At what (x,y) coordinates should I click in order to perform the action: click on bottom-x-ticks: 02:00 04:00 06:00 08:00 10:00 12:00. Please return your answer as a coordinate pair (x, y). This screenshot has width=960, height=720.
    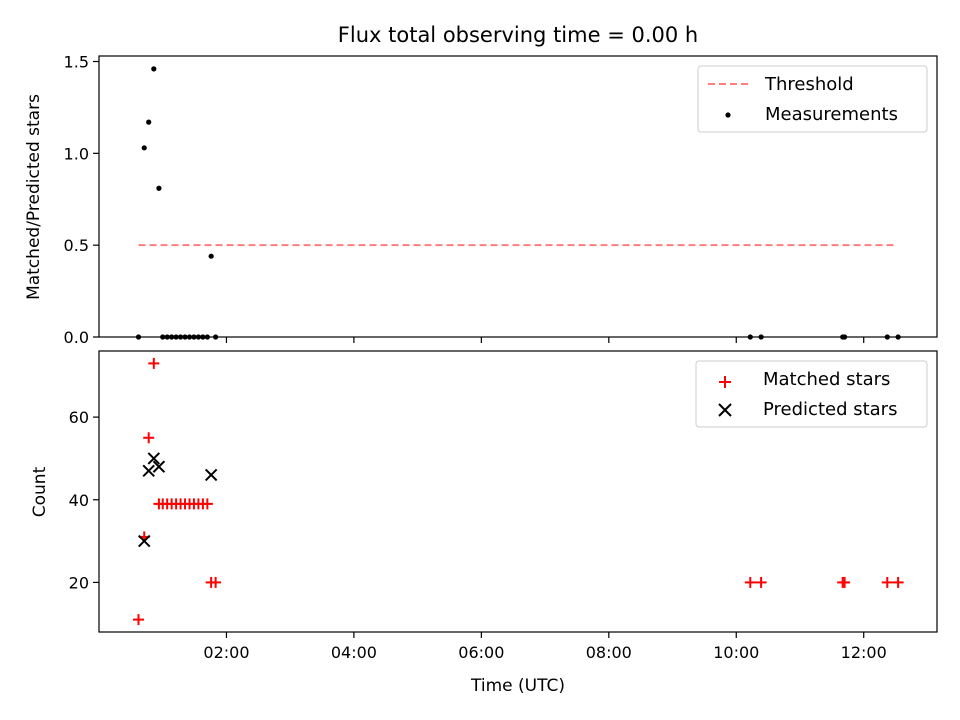
    Looking at the image, I should click on (545, 647).